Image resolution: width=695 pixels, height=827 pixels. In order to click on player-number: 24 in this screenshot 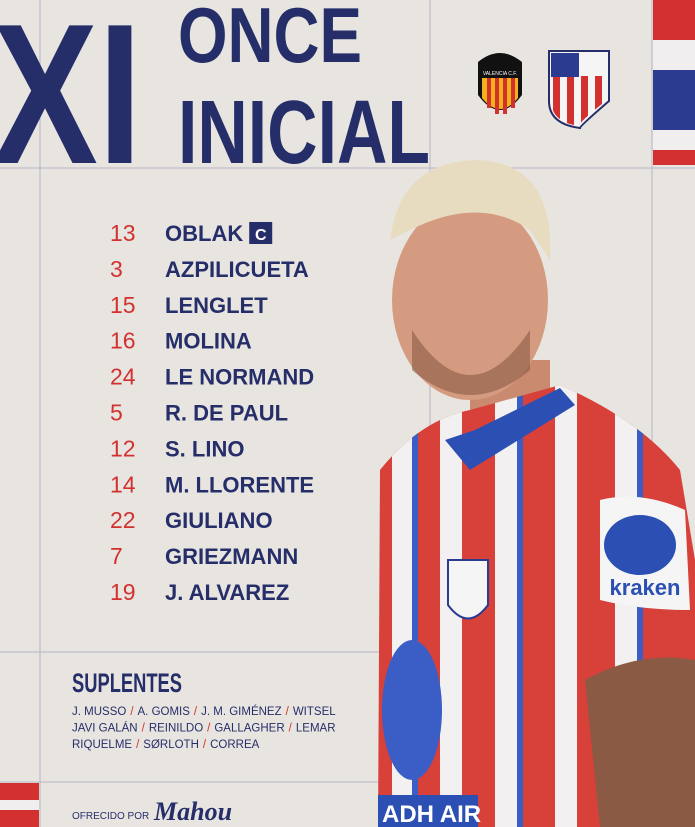, I will do `click(123, 377)`.